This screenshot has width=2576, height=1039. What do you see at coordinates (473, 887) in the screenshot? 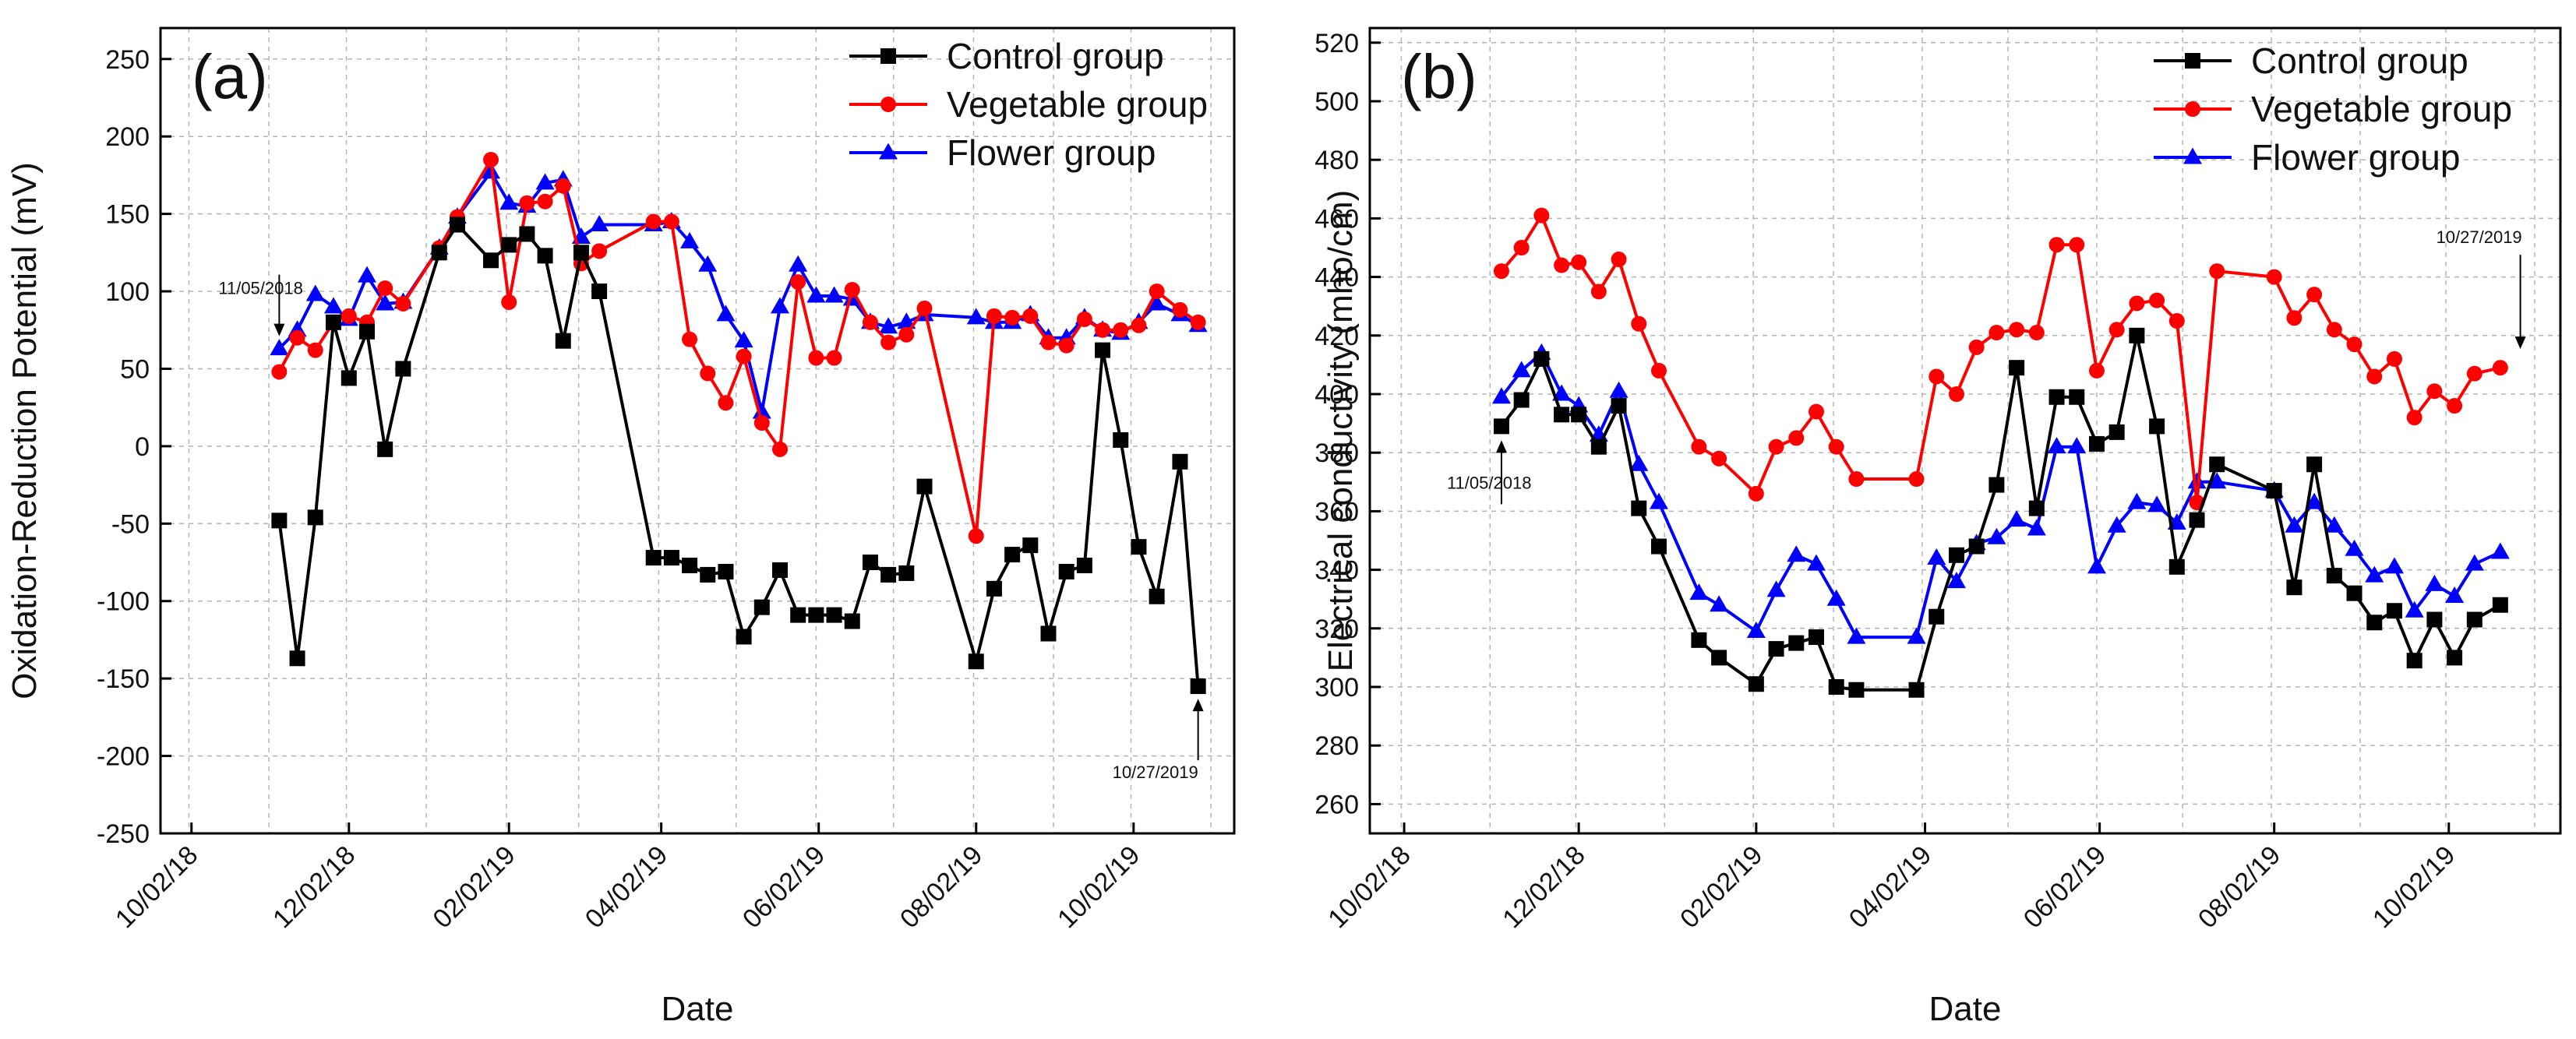
I see `x-tick-label: 02/02/19` at bounding box center [473, 887].